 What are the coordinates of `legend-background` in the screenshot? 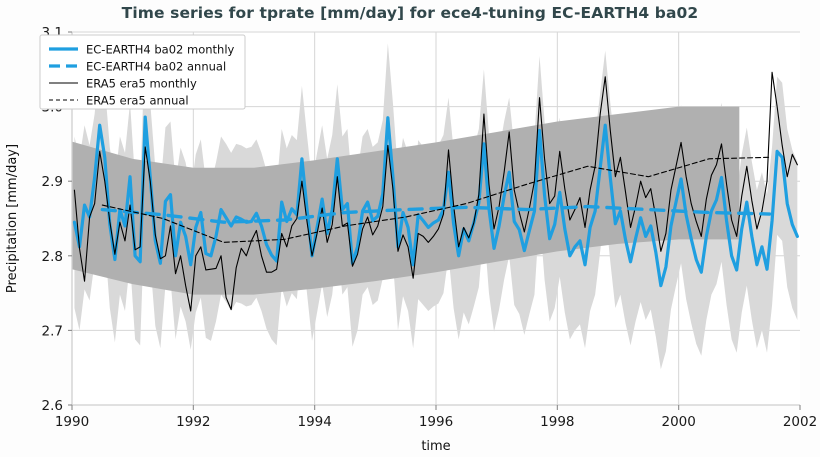 It's located at (142, 72).